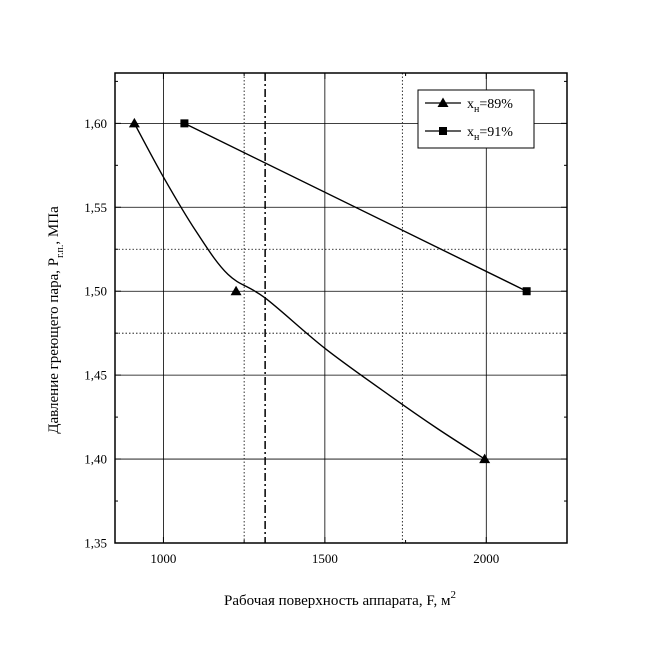 The image size is (652, 653). What do you see at coordinates (95, 459) in the screenshot?
I see `y-tick-label-1: 1,40` at bounding box center [95, 459].